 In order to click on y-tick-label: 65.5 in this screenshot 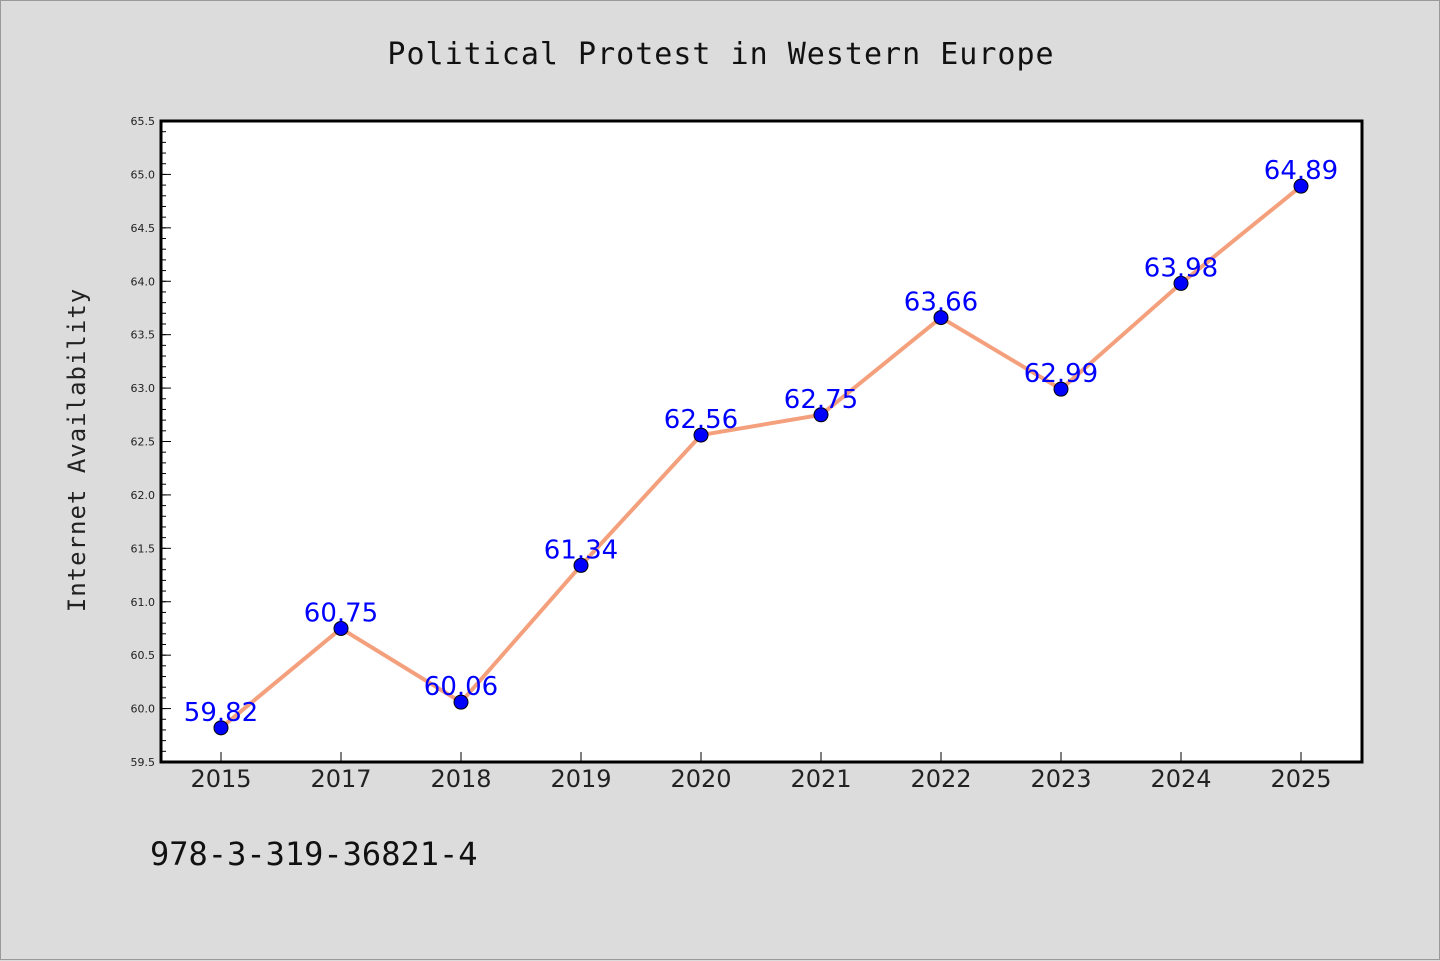, I will do `click(143, 121)`.